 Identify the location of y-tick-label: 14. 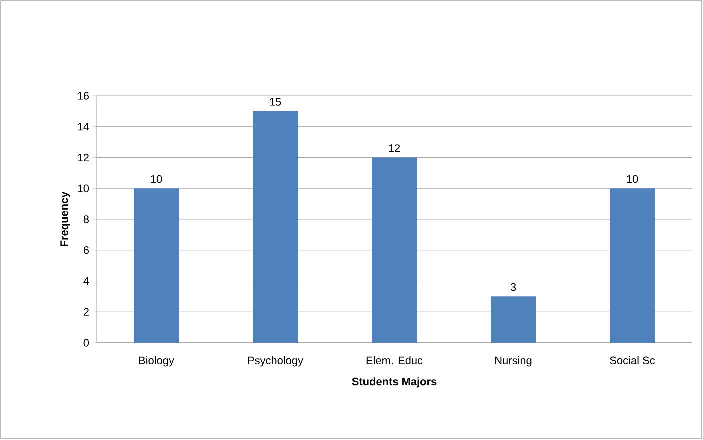
(84, 127).